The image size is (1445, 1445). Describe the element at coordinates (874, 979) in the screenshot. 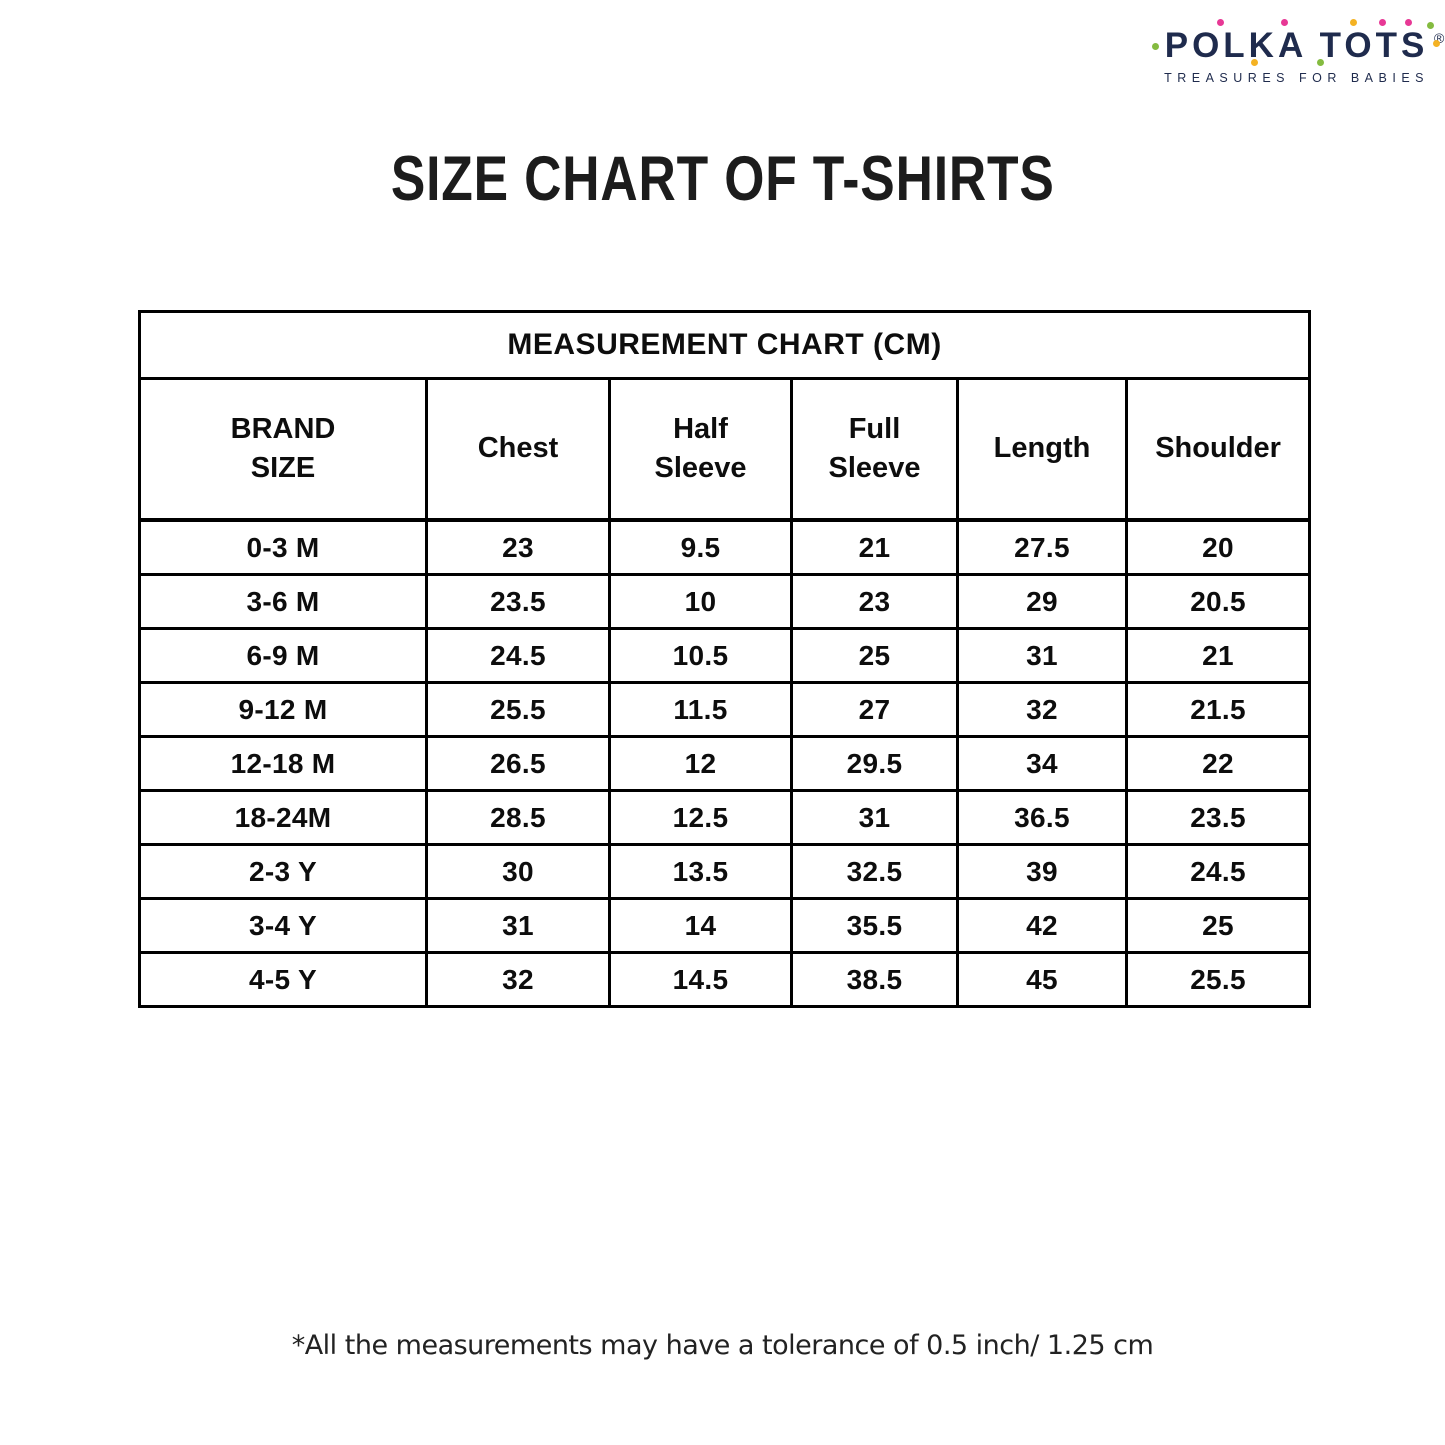

I see `table-cell: 38.5` at that location.